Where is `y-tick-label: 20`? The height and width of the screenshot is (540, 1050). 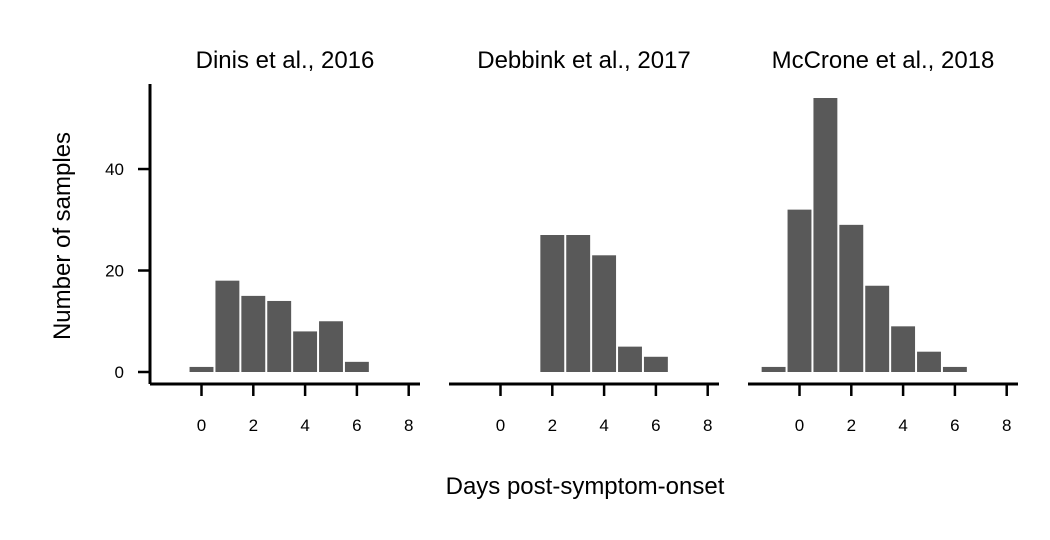 y-tick-label: 20 is located at coordinates (114, 271).